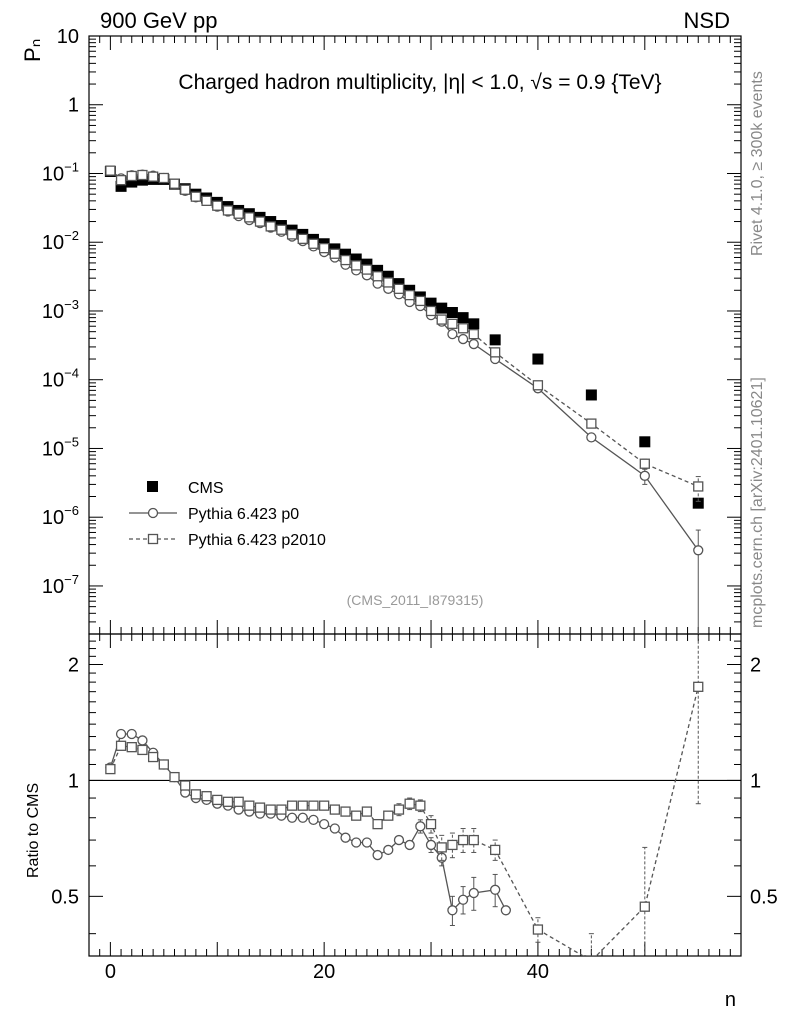 This screenshot has width=786, height=1024. Describe the element at coordinates (757, 502) in the screenshot. I see `mcplots-label: mcplots.cern.ch [arXiv:2401.10621]` at that location.